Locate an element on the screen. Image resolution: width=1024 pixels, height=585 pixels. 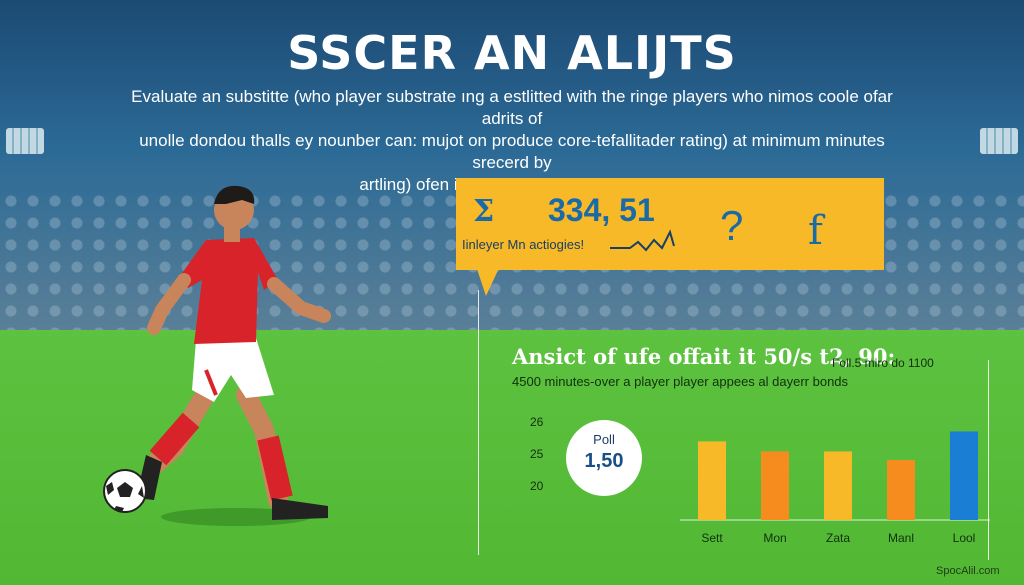
y-tick-label: 25 is located at coordinates (537, 454).